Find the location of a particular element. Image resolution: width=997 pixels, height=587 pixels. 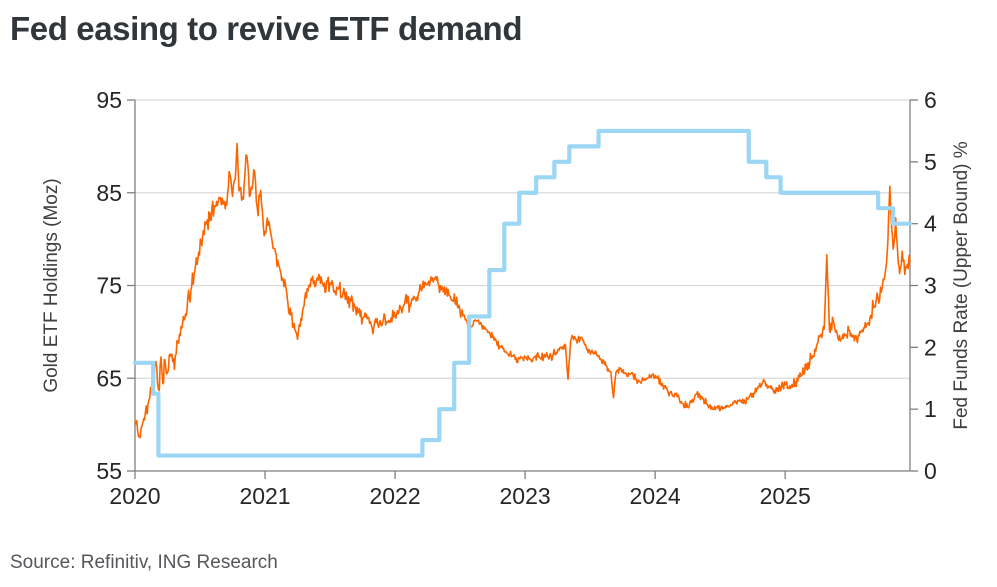

y-left-tick-label: 85 is located at coordinates (109, 193).